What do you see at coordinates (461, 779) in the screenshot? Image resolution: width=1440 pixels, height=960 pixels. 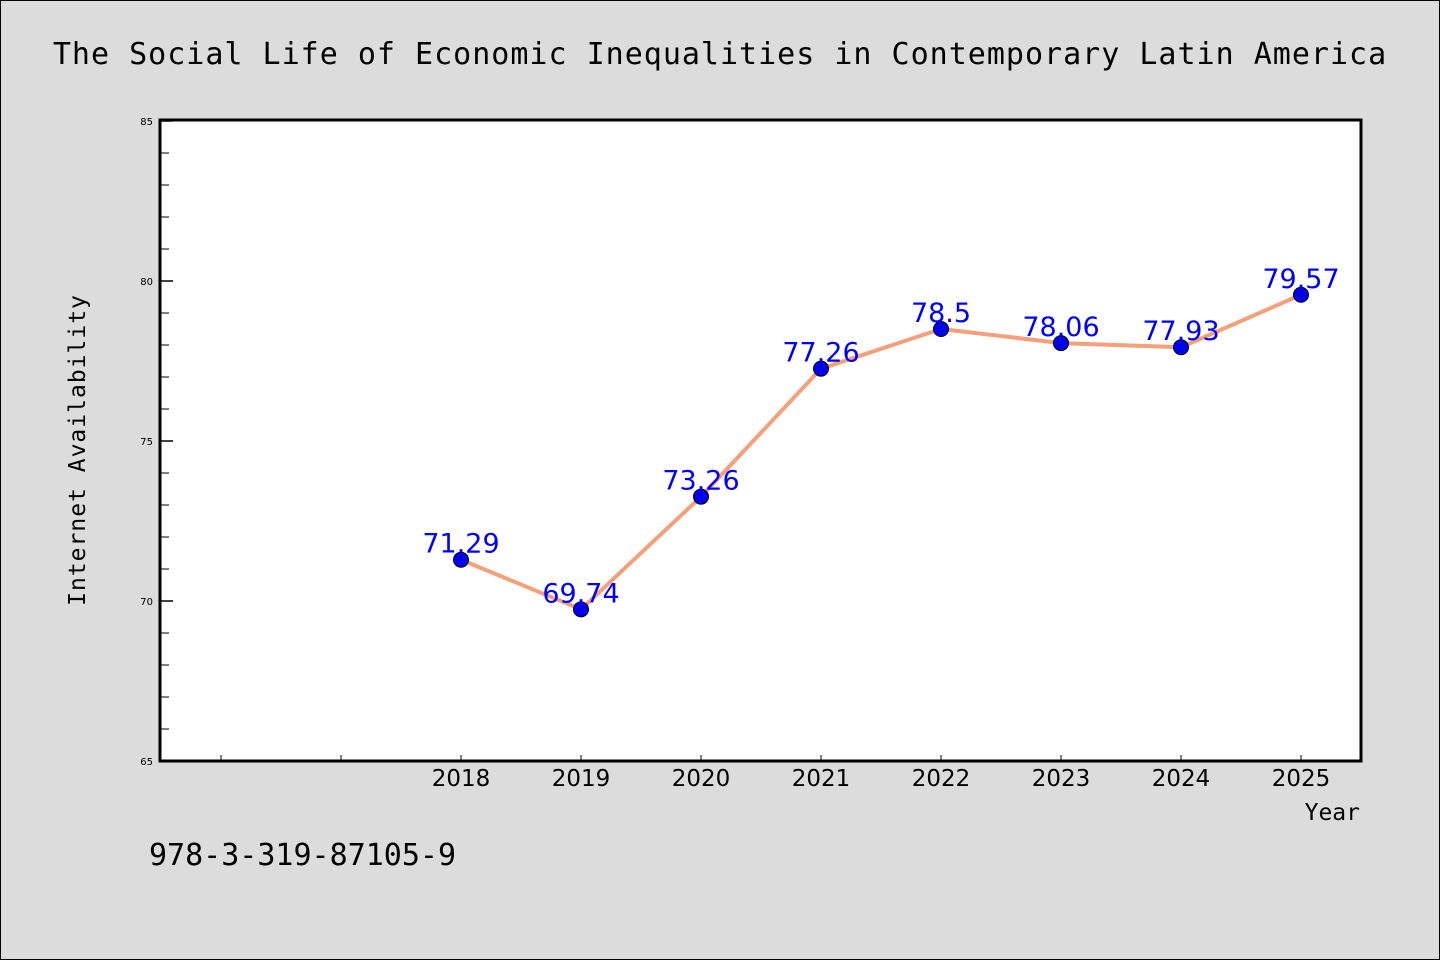 I see `x-tick-label: 2018` at bounding box center [461, 779].